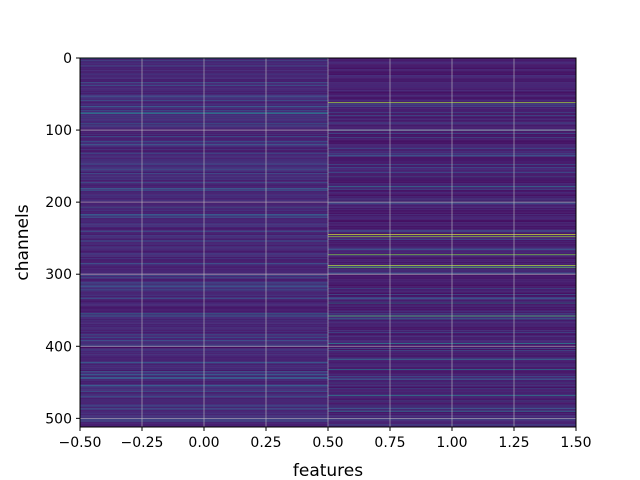 The height and width of the screenshot is (480, 640). What do you see at coordinates (327, 443) in the screenshot?
I see `x-tick-label: 0.50` at bounding box center [327, 443].